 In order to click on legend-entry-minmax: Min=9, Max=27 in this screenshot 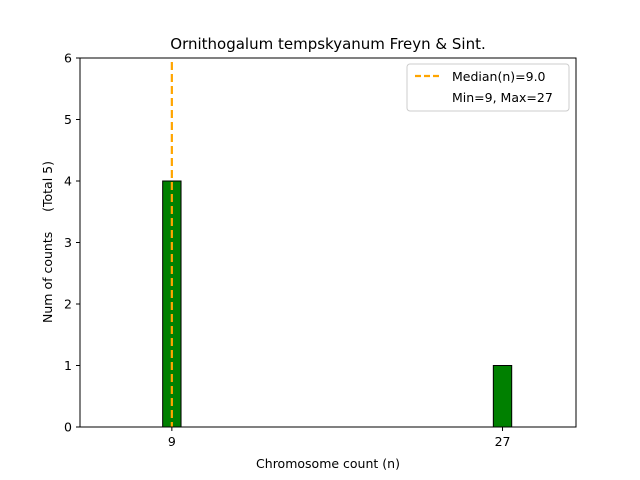, I will do `click(502, 97)`.